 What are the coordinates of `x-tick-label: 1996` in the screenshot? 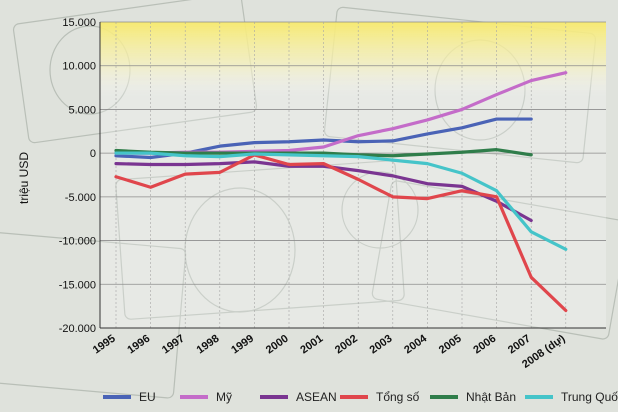 It's located at (138, 345).